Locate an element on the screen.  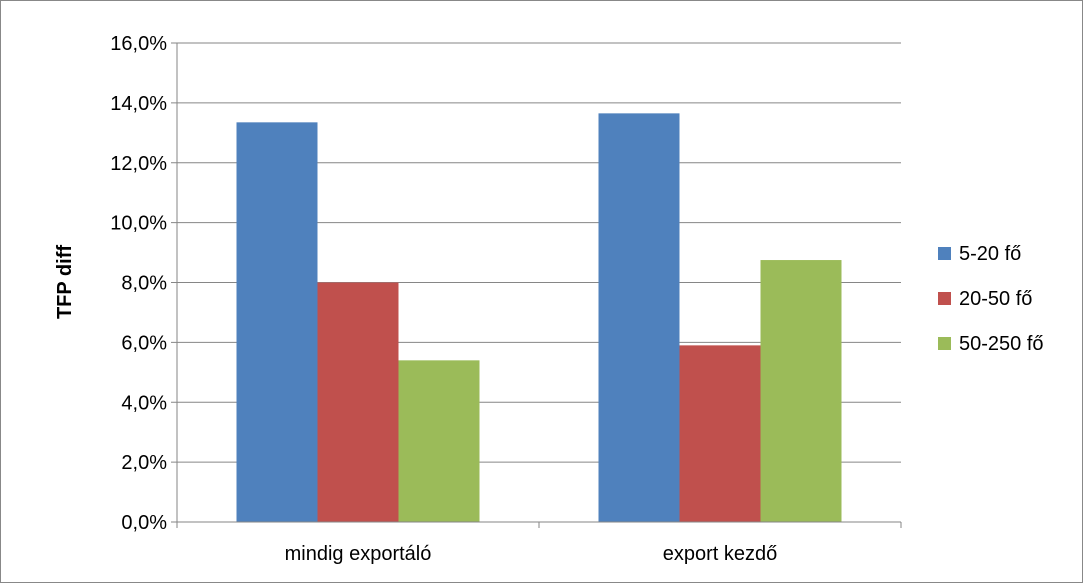
y-tick-label: 0,0% is located at coordinates (144, 523).